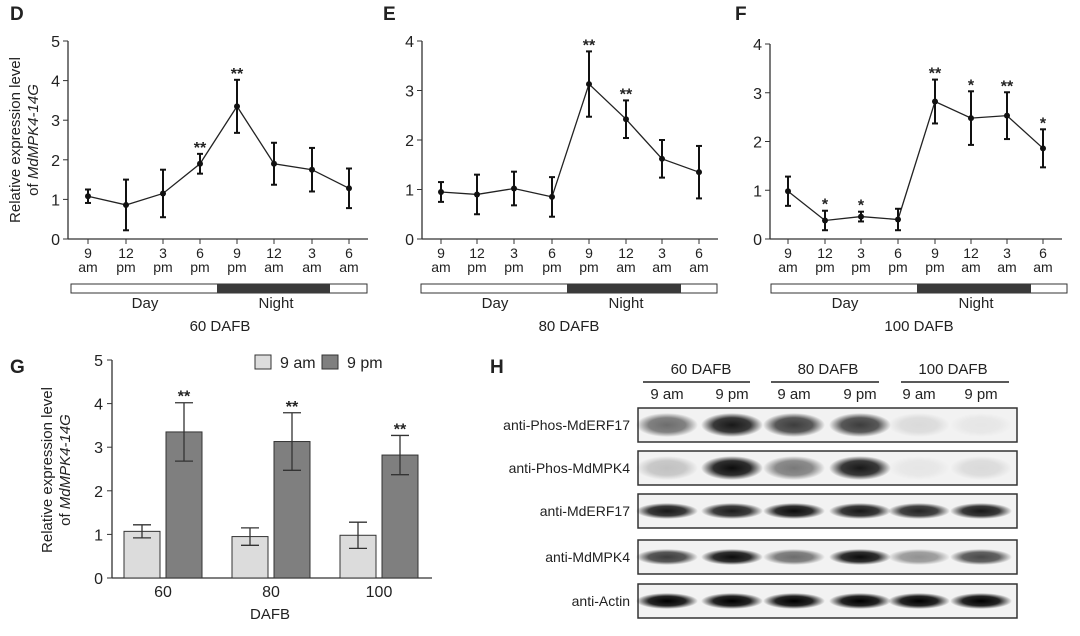  I want to click on y-axis-label: Relative expression level, so click(47, 470).